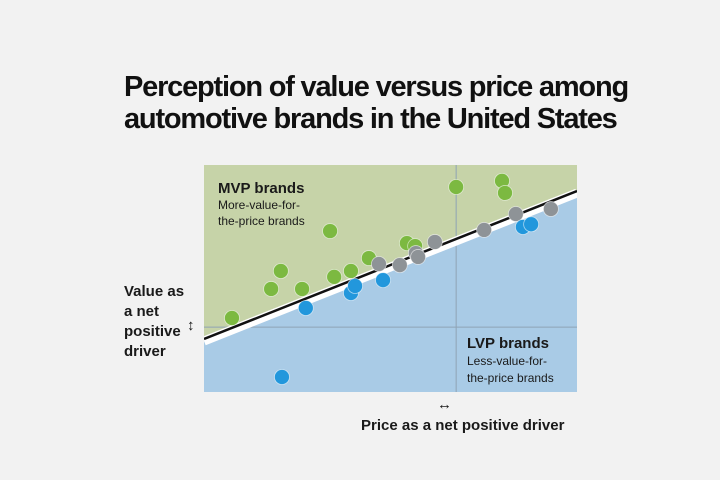 The height and width of the screenshot is (480, 720). What do you see at coordinates (154, 291) in the screenshot?
I see `y-axis-label-1: Value as` at bounding box center [154, 291].